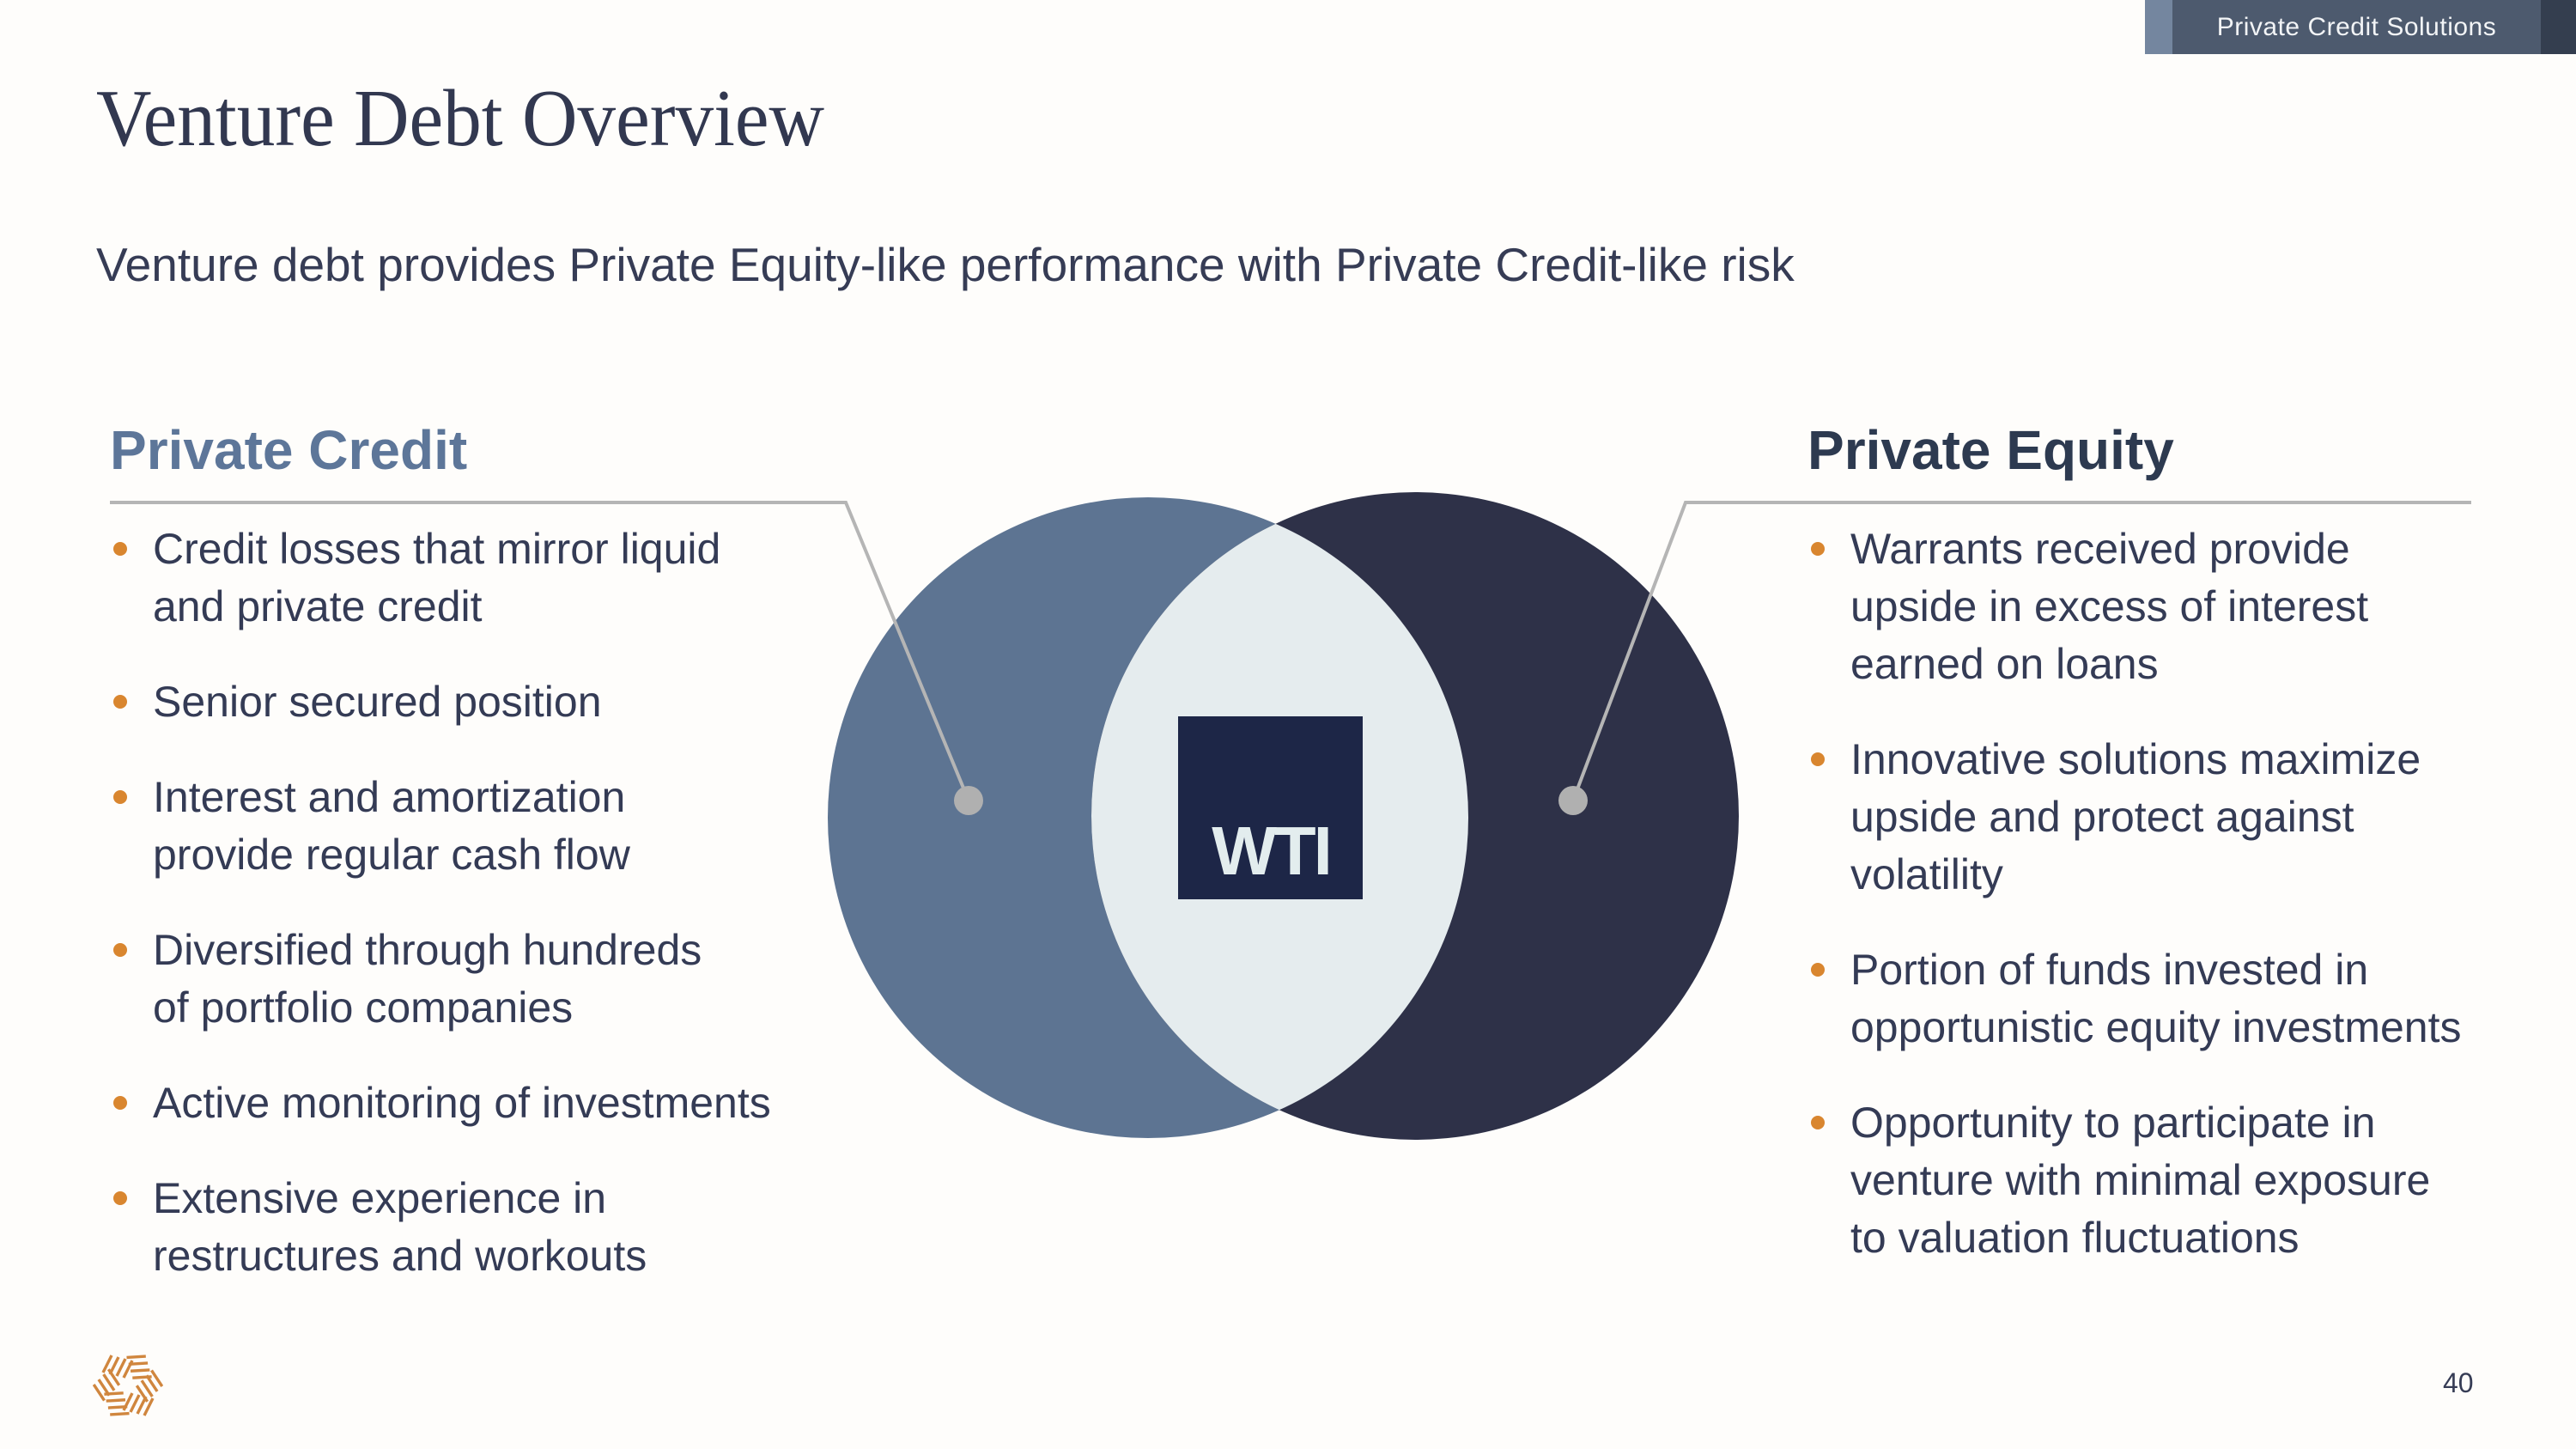 The image size is (2576, 1449). What do you see at coordinates (1990, 450) in the screenshot?
I see `right-column-heading: Private Equity` at bounding box center [1990, 450].